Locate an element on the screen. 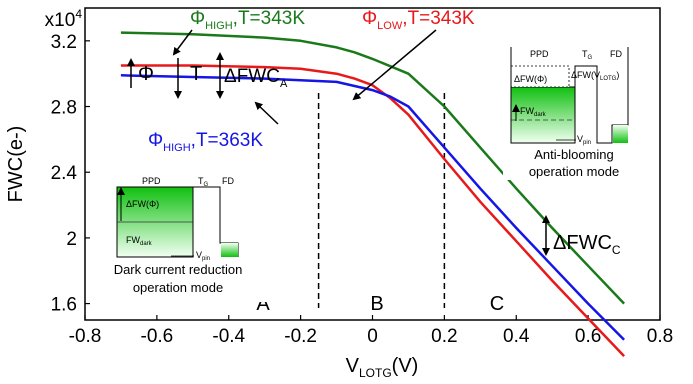 This screenshot has height=384, width=693. region-dividers is located at coordinates (381, 200).